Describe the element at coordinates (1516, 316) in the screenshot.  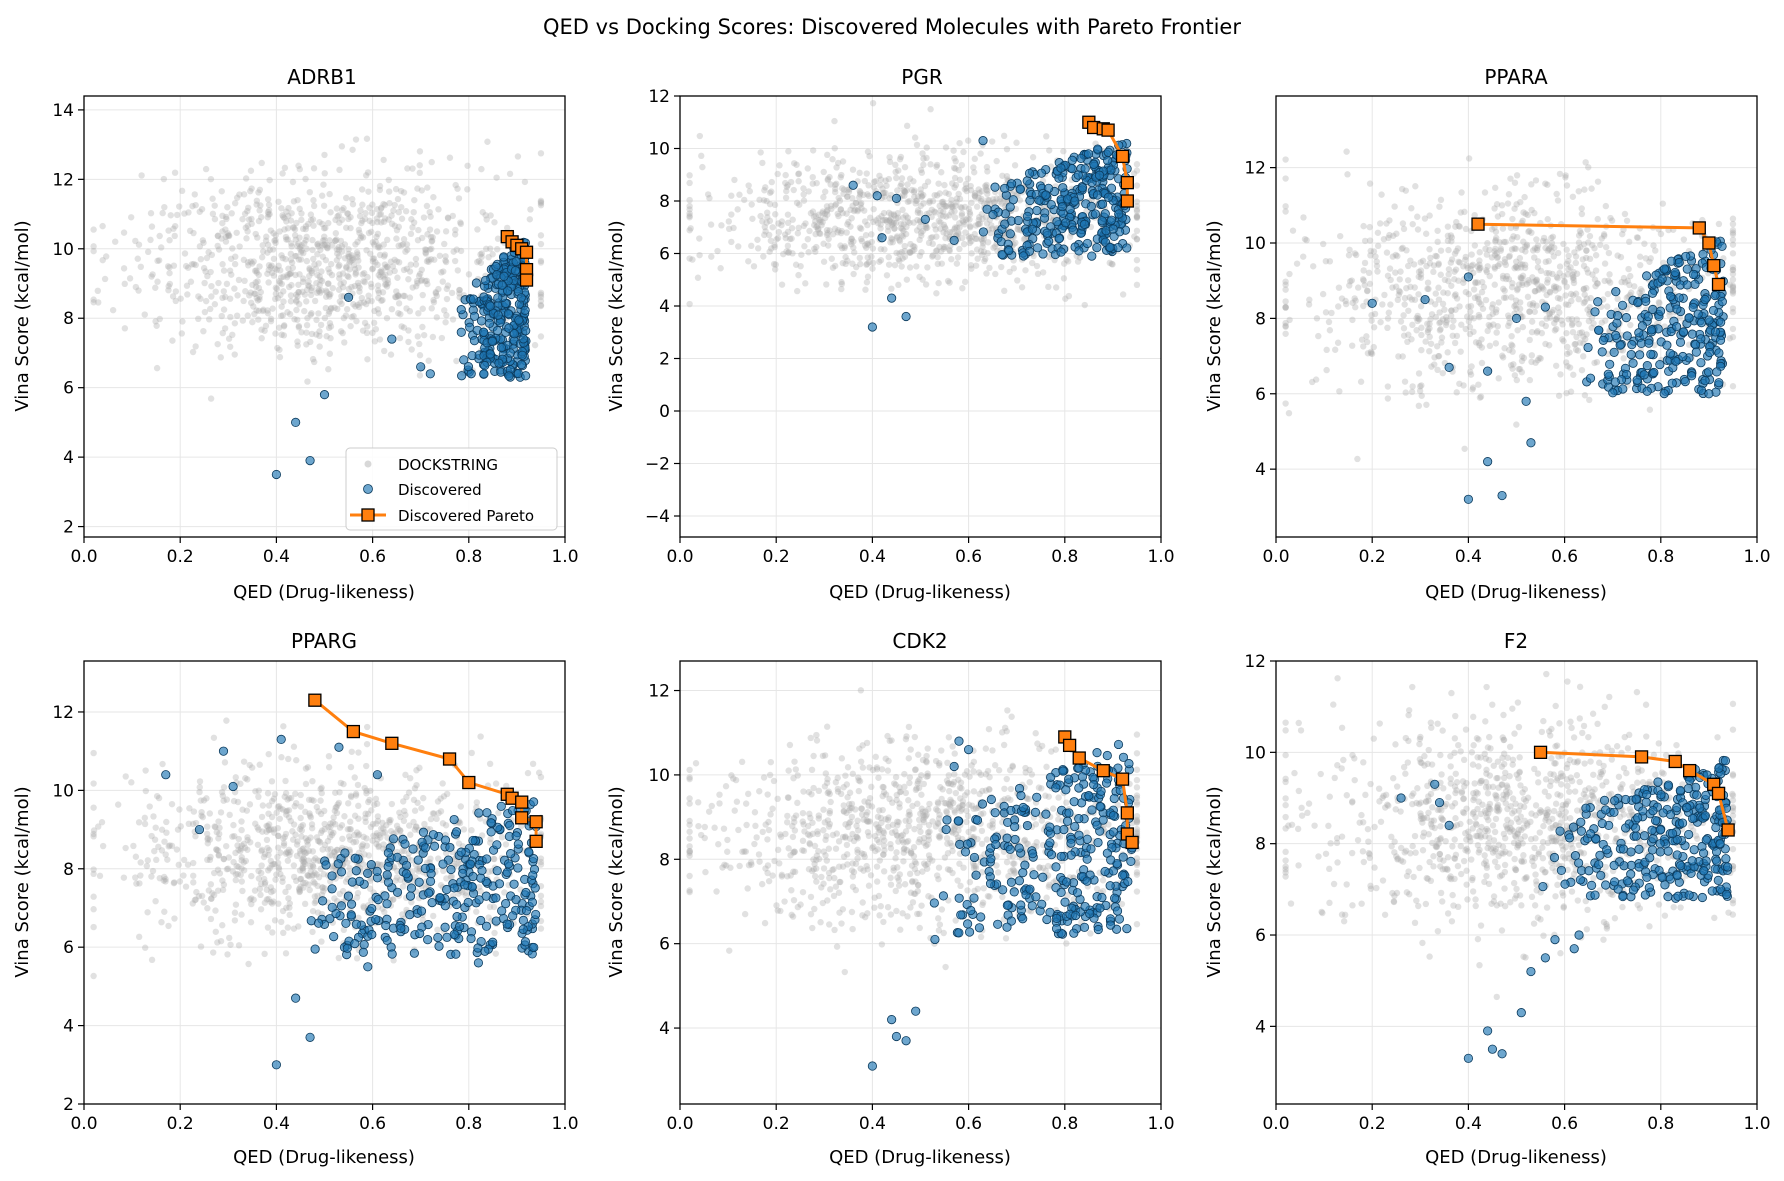
I see `axes-frame` at that location.